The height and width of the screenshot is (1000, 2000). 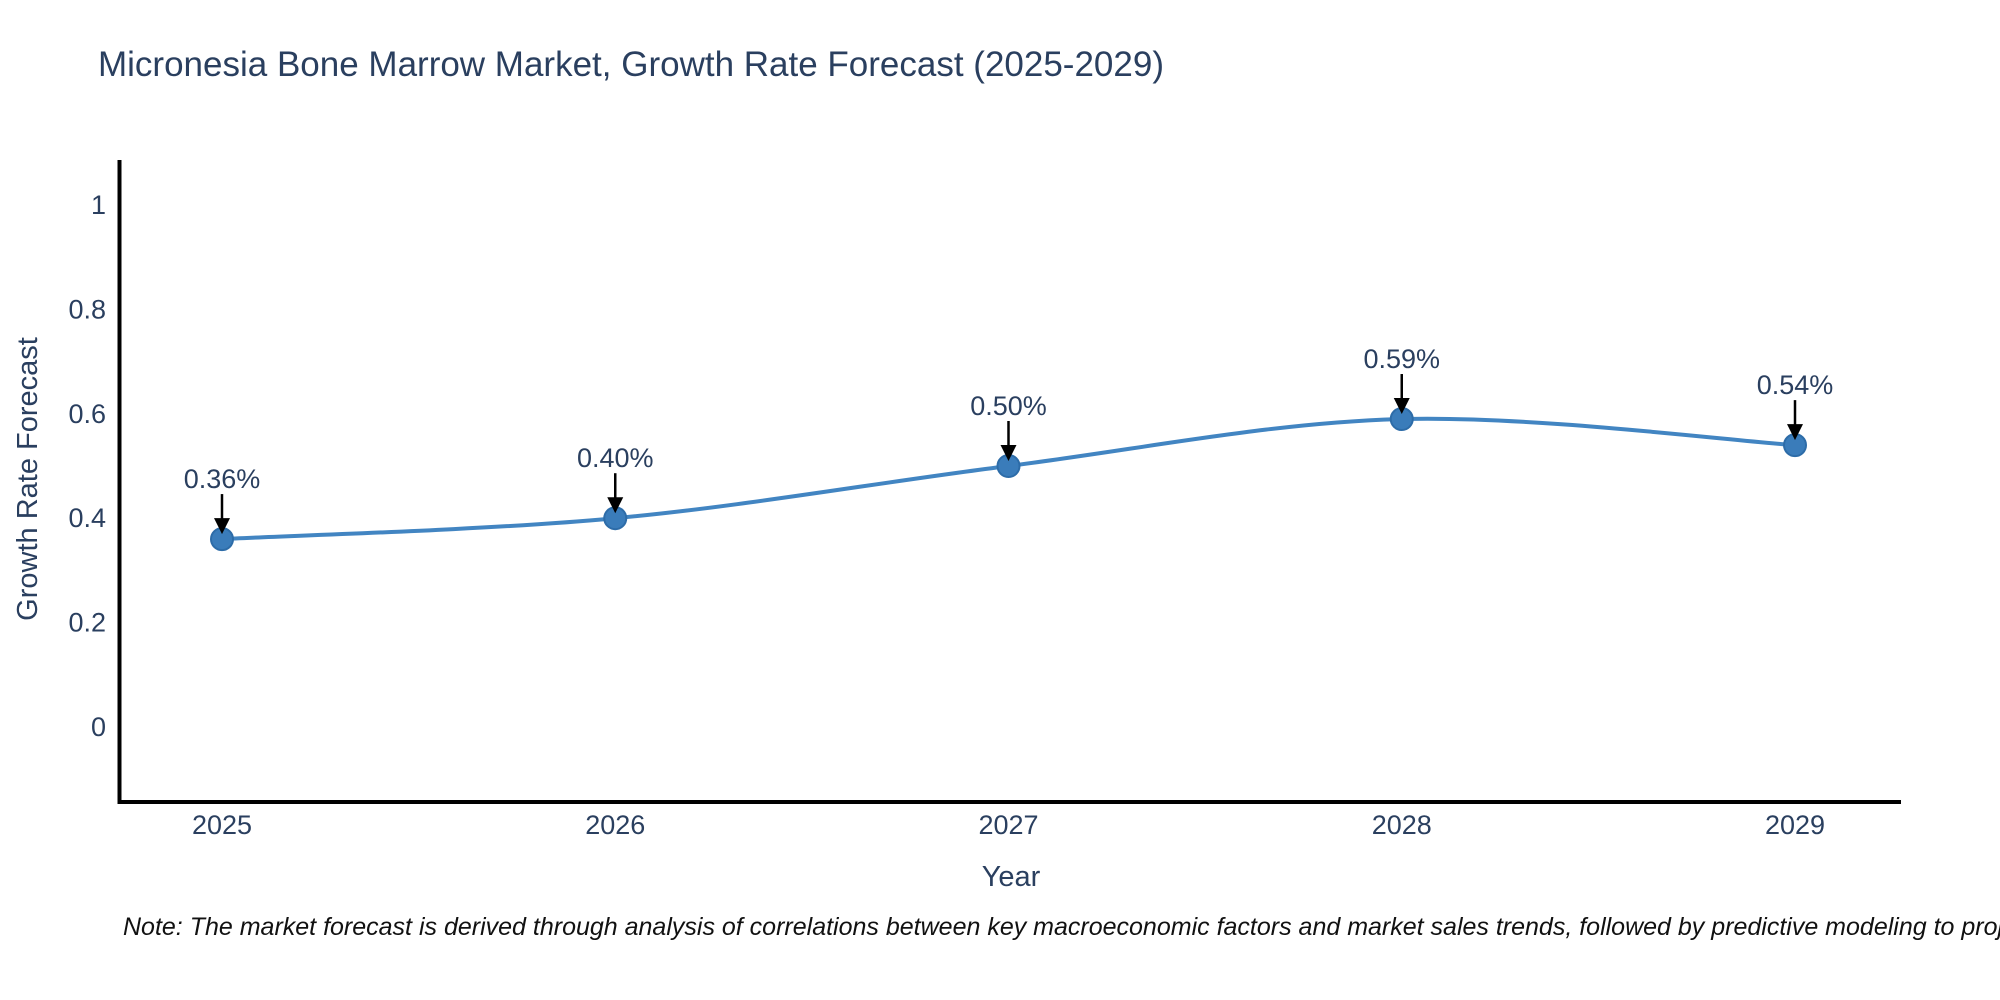 What do you see at coordinates (87, 309) in the screenshot?
I see `y-tick-label: 0.8` at bounding box center [87, 309].